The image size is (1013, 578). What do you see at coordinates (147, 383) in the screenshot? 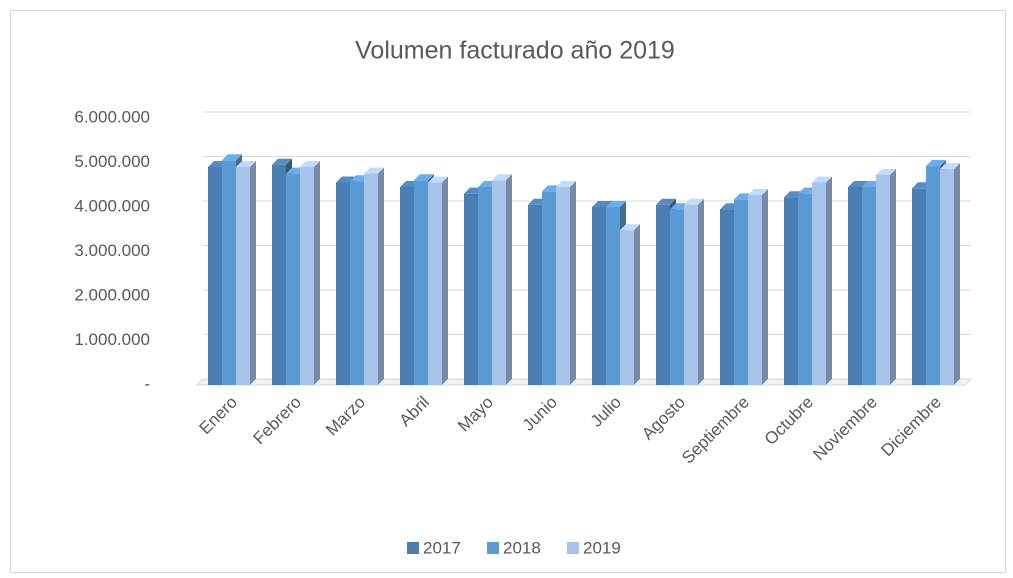
I see `y-tick-label: -` at bounding box center [147, 383].